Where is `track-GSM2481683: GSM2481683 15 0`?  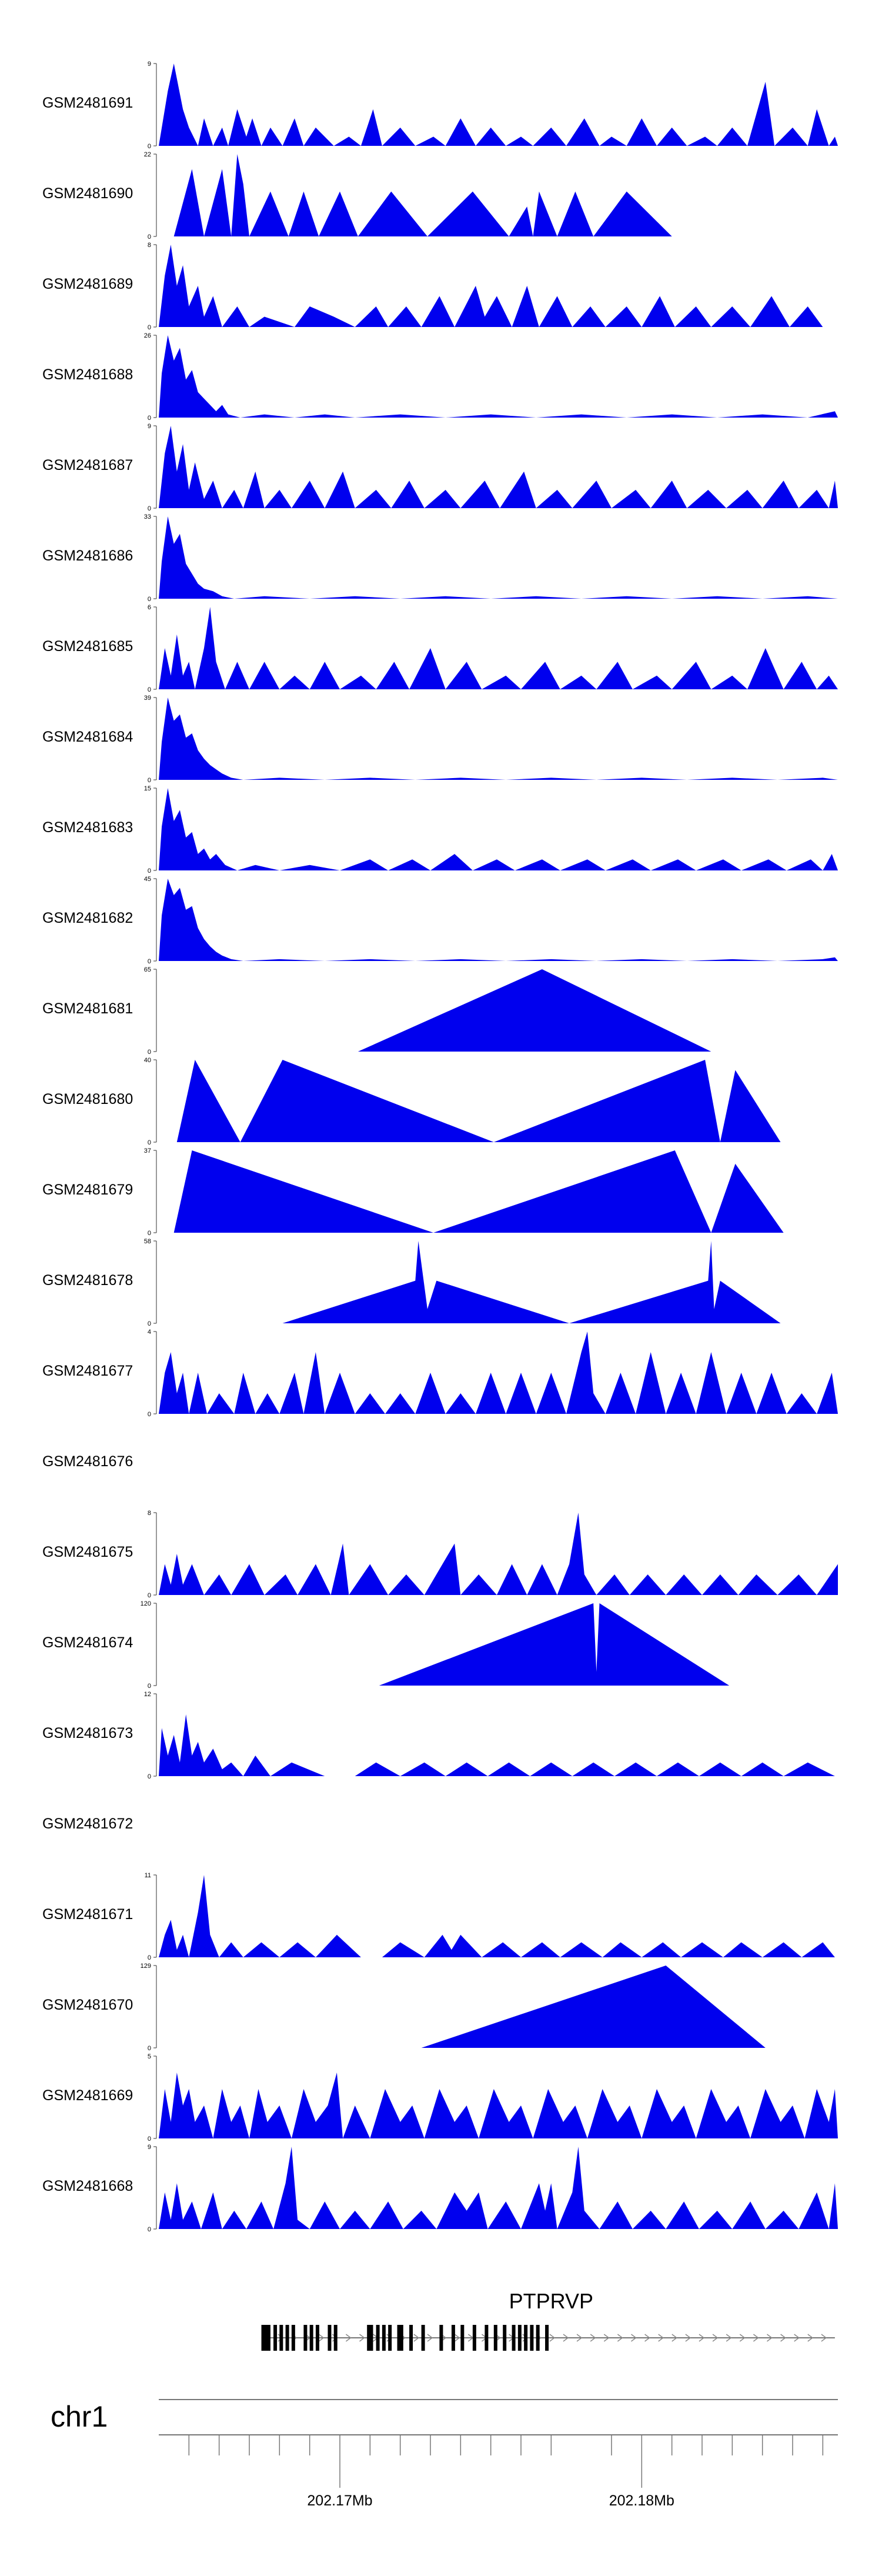
track-GSM2481683: GSM2481683 15 0 is located at coordinates (440, 830).